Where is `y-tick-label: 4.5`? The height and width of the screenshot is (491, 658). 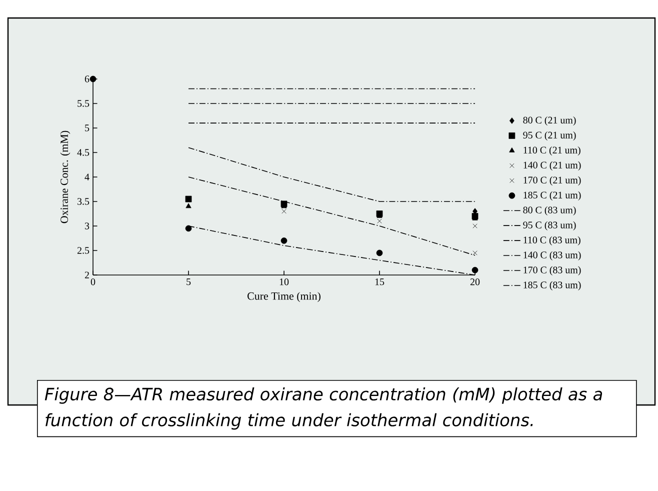
y-tick-label: 4.5 is located at coordinates (83, 152).